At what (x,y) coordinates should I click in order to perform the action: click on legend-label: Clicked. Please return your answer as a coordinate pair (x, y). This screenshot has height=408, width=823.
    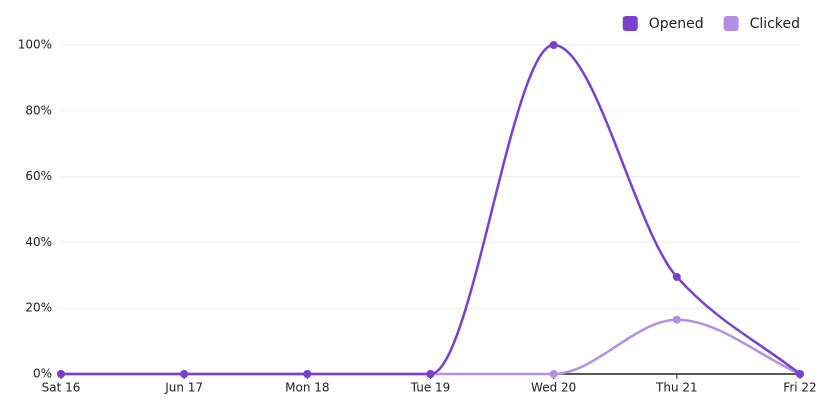
    Looking at the image, I should click on (775, 24).